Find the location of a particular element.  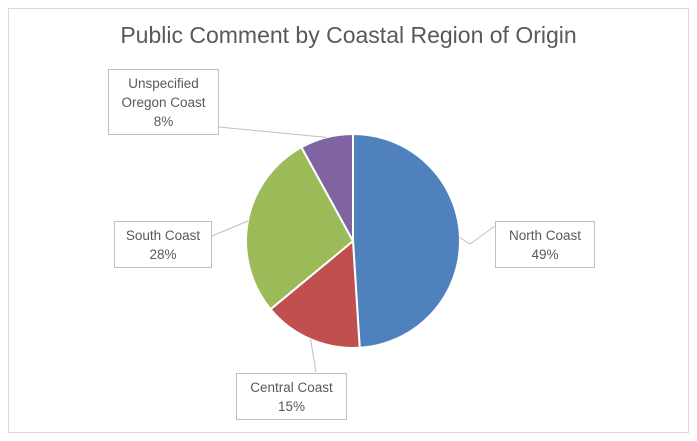

leader-line-unspecified-oregon-coast is located at coordinates (272, 132).